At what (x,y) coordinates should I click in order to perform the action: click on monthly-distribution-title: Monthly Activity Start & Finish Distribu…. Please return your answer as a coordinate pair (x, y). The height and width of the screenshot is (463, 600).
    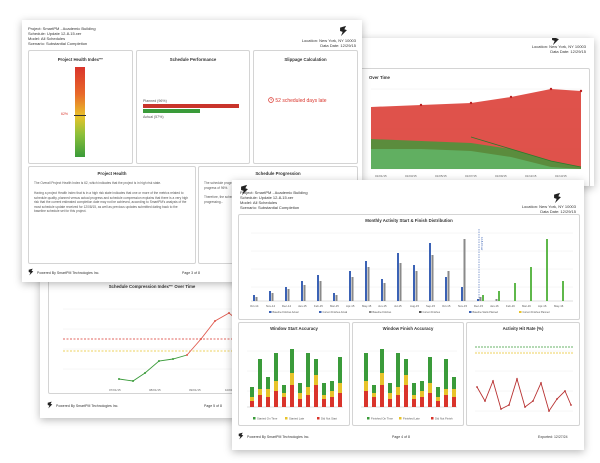
    Looking at the image, I should click on (409, 220).